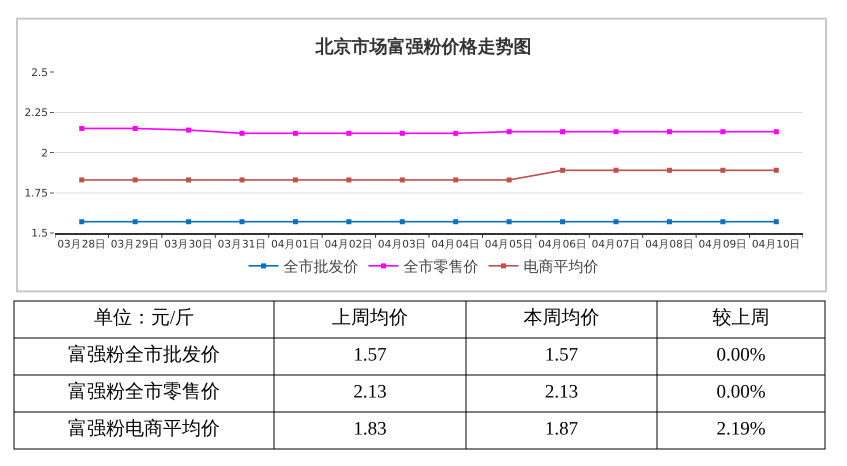 This screenshot has width=847, height=466. I want to click on x-tick-label: 03月30日, so click(188, 244).